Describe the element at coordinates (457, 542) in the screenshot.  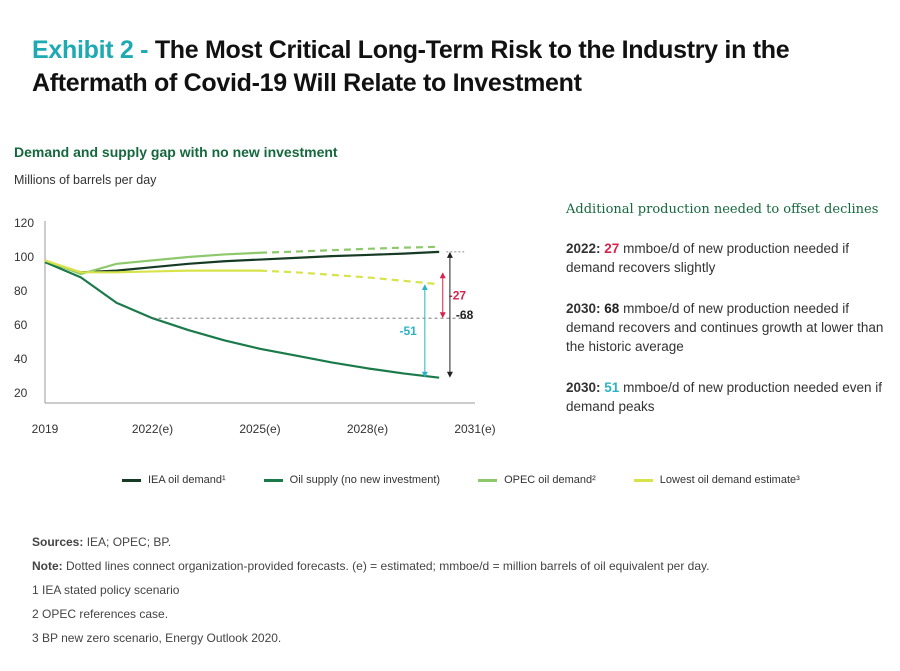
I see `sources-line: Sources: IEA; OPEC; BP.` at that location.